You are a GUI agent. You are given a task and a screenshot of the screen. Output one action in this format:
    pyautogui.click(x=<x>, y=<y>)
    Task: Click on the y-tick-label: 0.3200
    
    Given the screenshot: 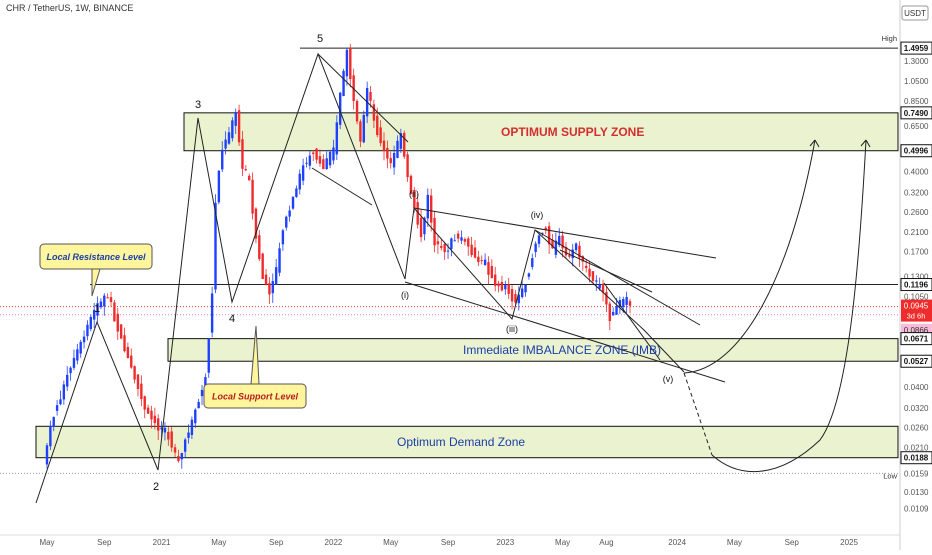 What is the action you would take?
    pyautogui.click(x=916, y=192)
    